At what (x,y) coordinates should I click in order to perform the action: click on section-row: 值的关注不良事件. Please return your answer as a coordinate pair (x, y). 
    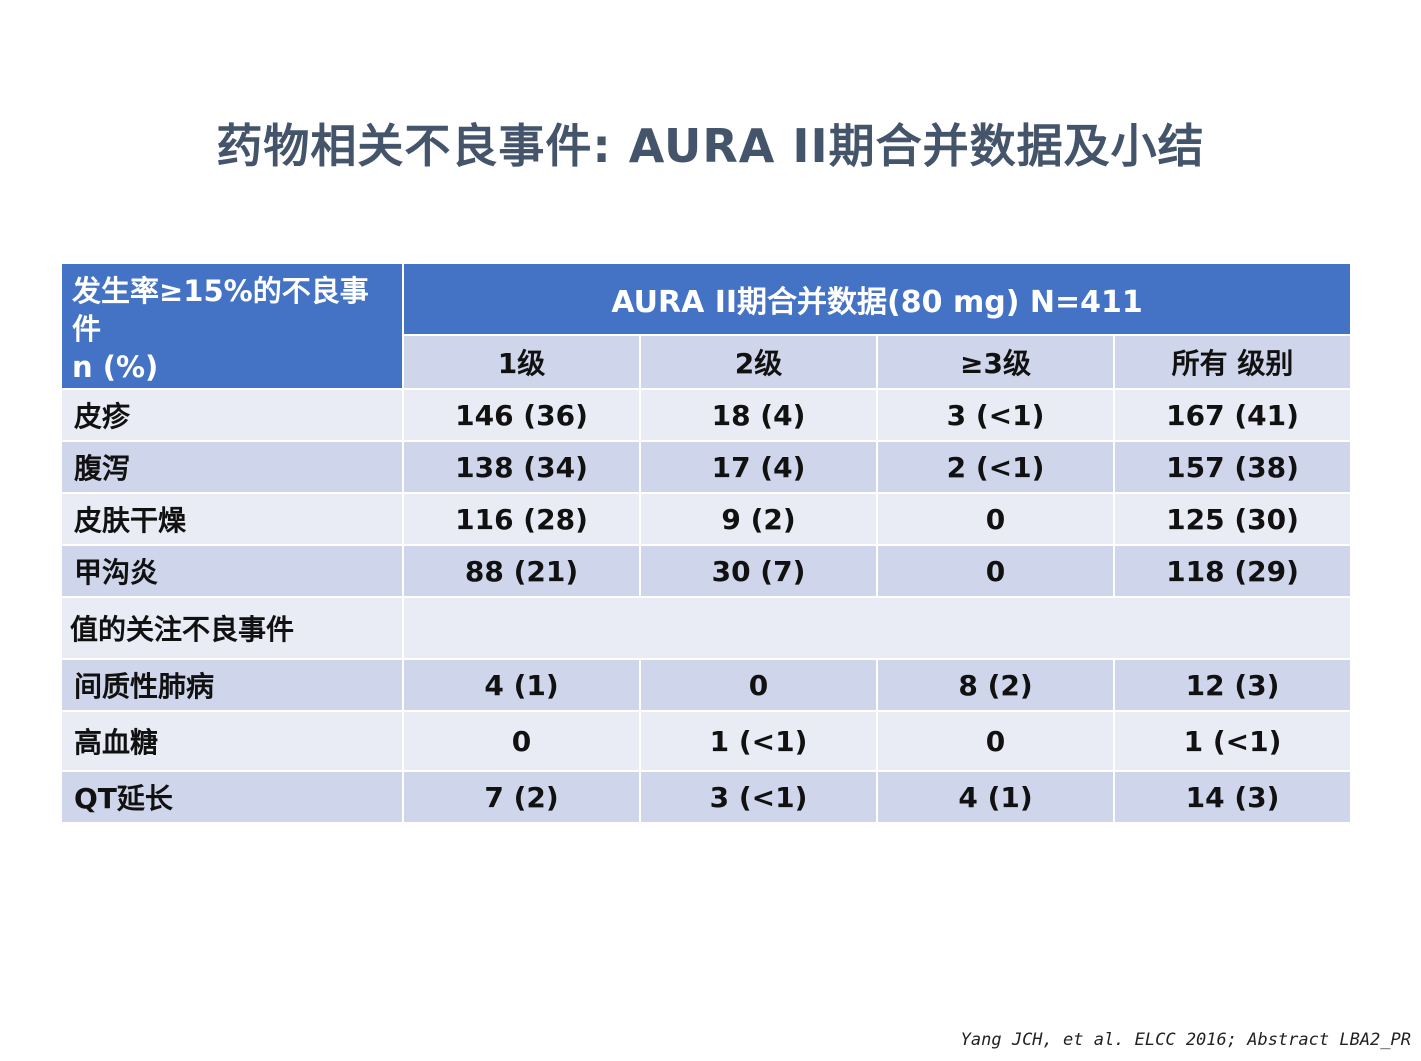
    Looking at the image, I should click on (706, 628).